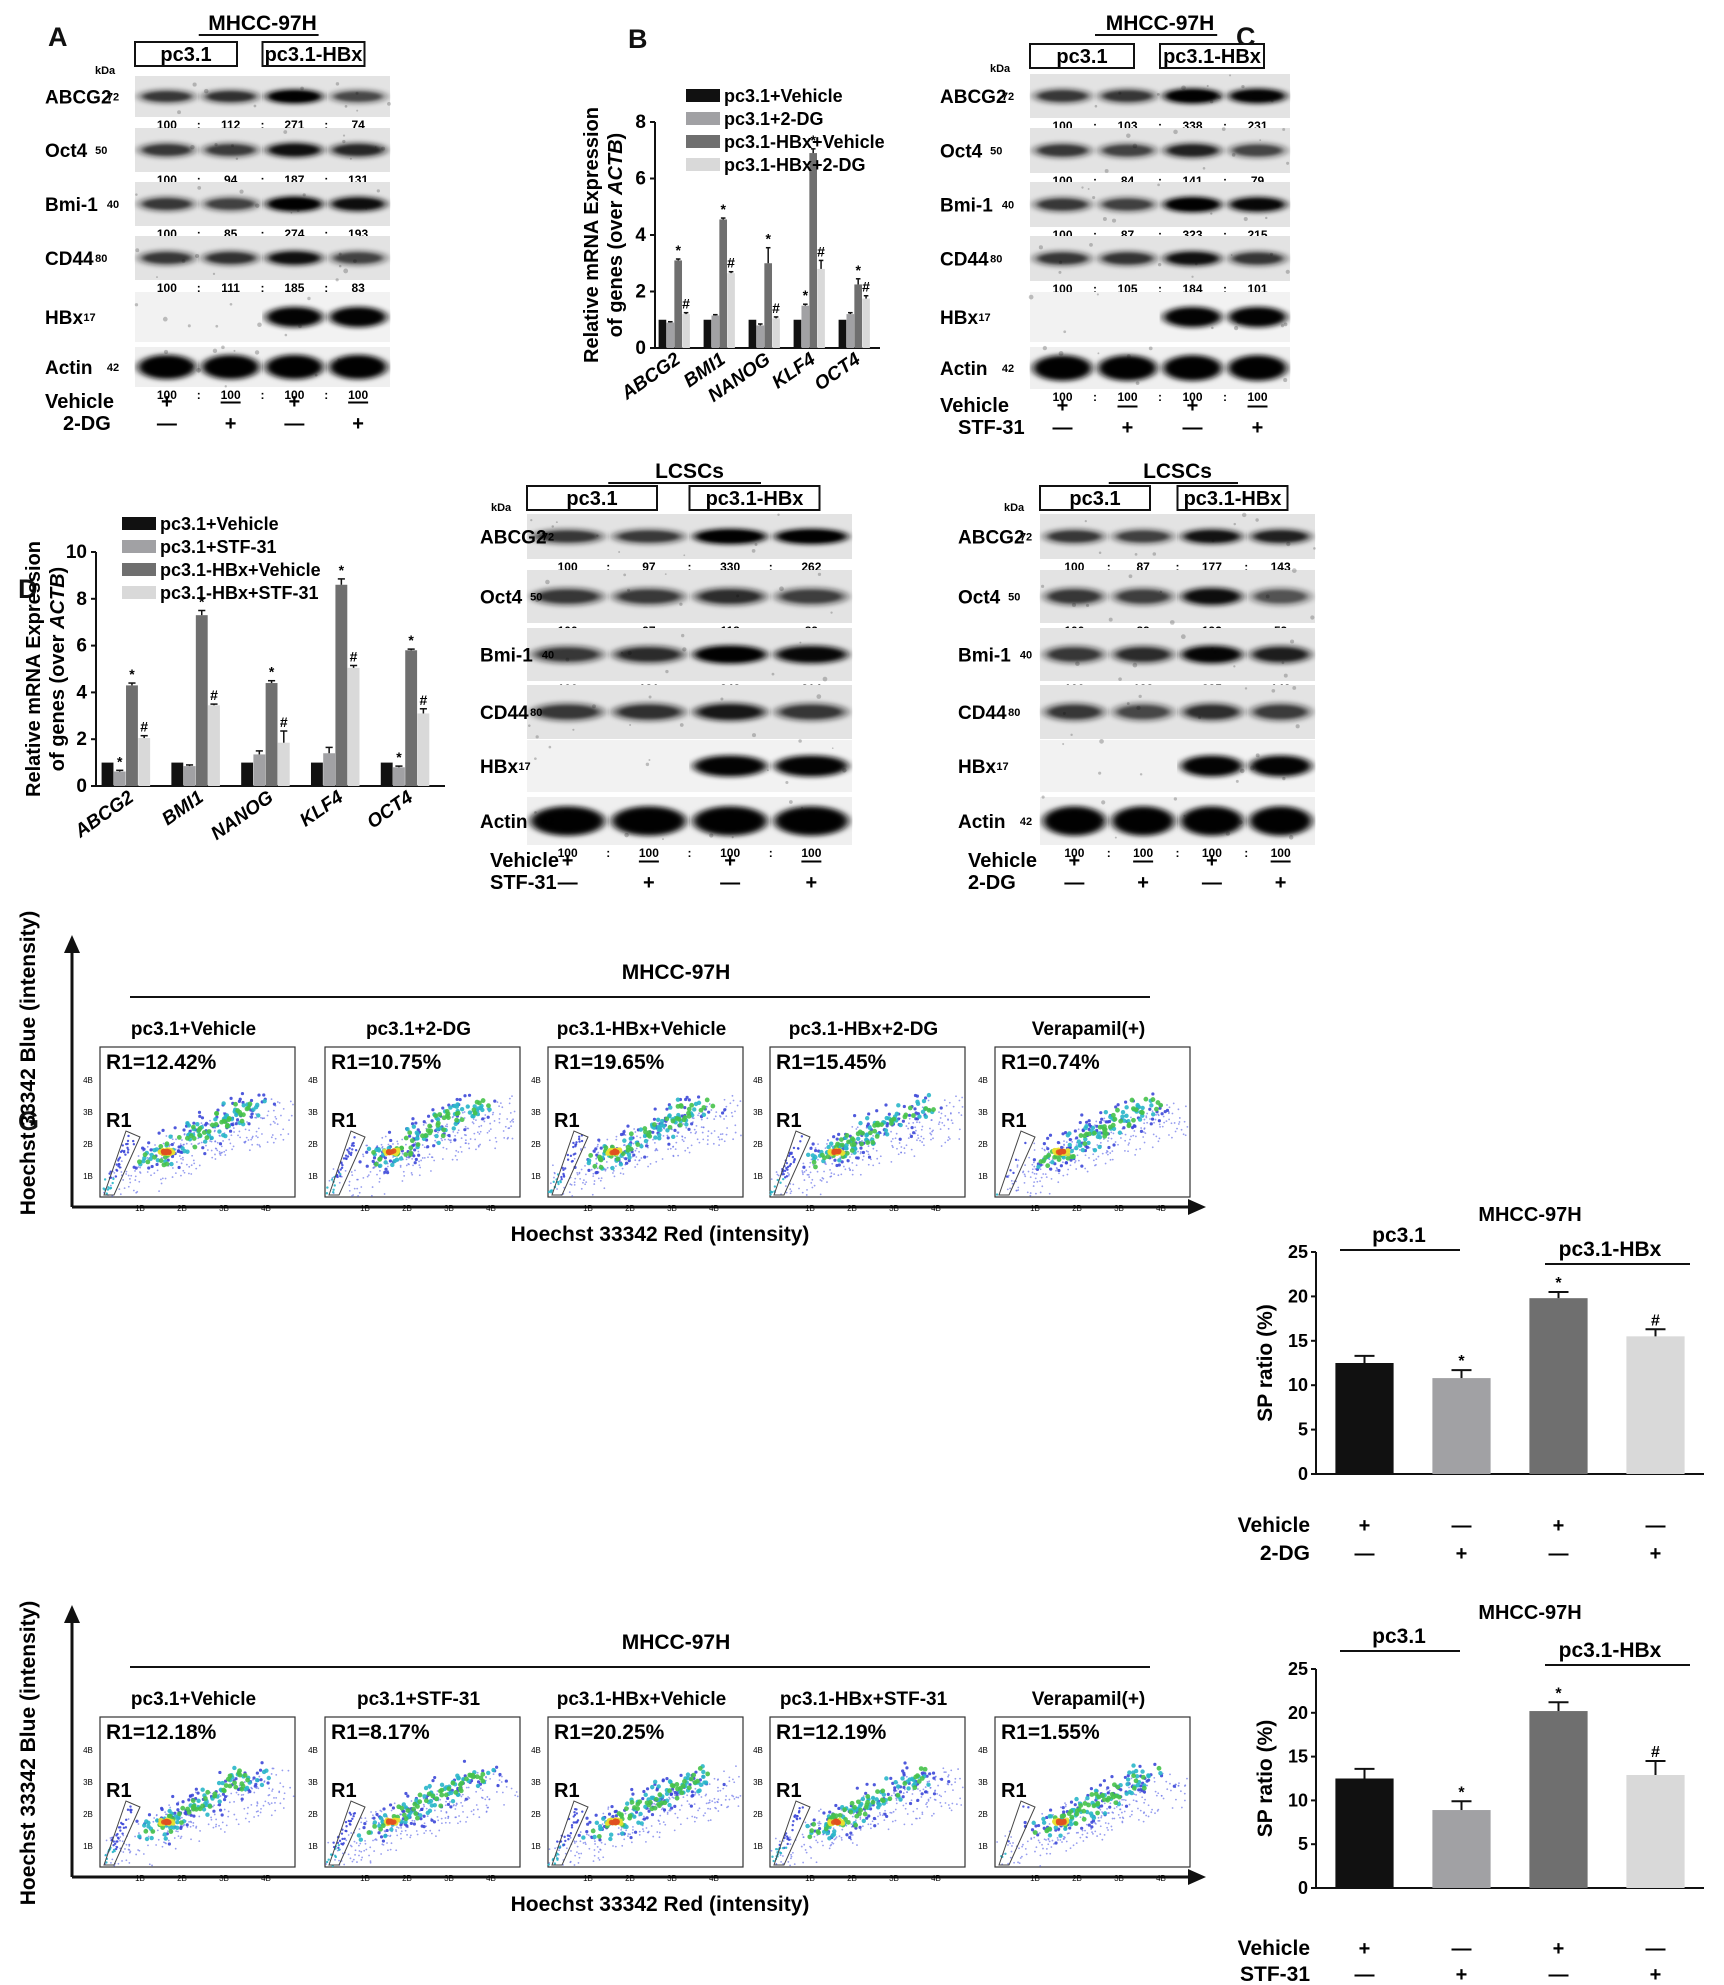  What do you see at coordinates (501, 508) in the screenshot?
I see `blot-kda-label: kDa` at bounding box center [501, 508].